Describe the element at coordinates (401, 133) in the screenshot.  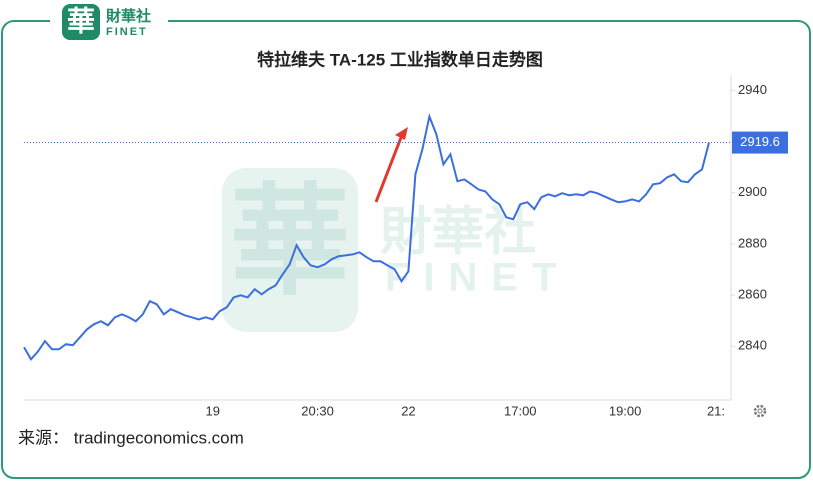
I see `annotation-arrowhead` at that location.